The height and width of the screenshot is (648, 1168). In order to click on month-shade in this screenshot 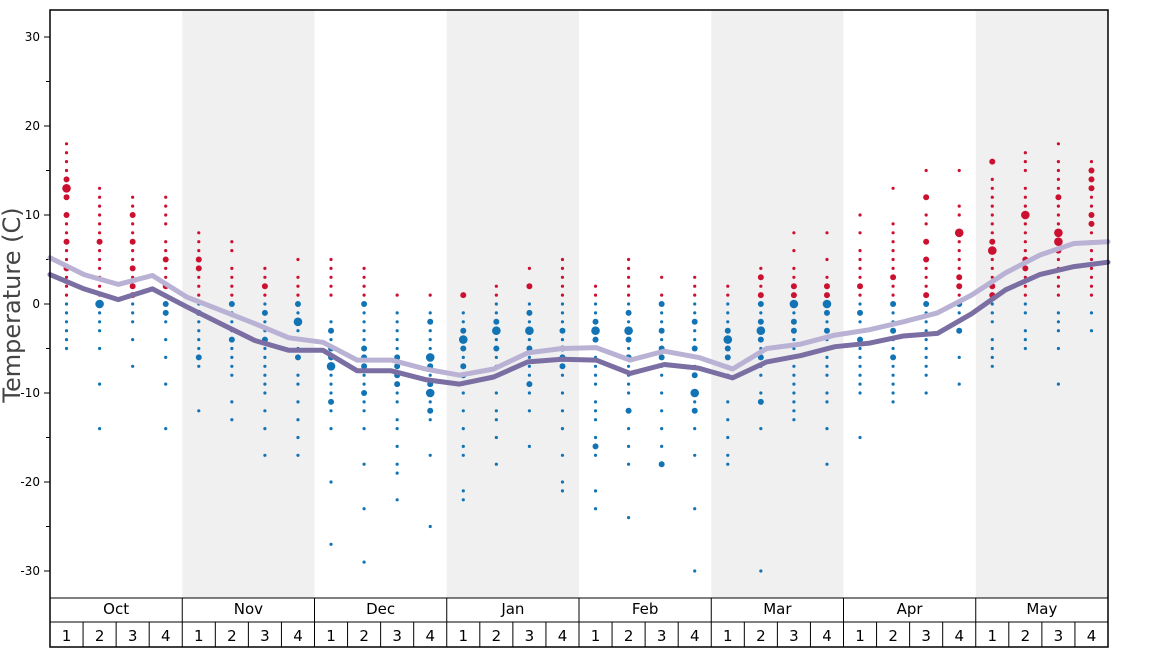, I will do `click(512, 304)`.